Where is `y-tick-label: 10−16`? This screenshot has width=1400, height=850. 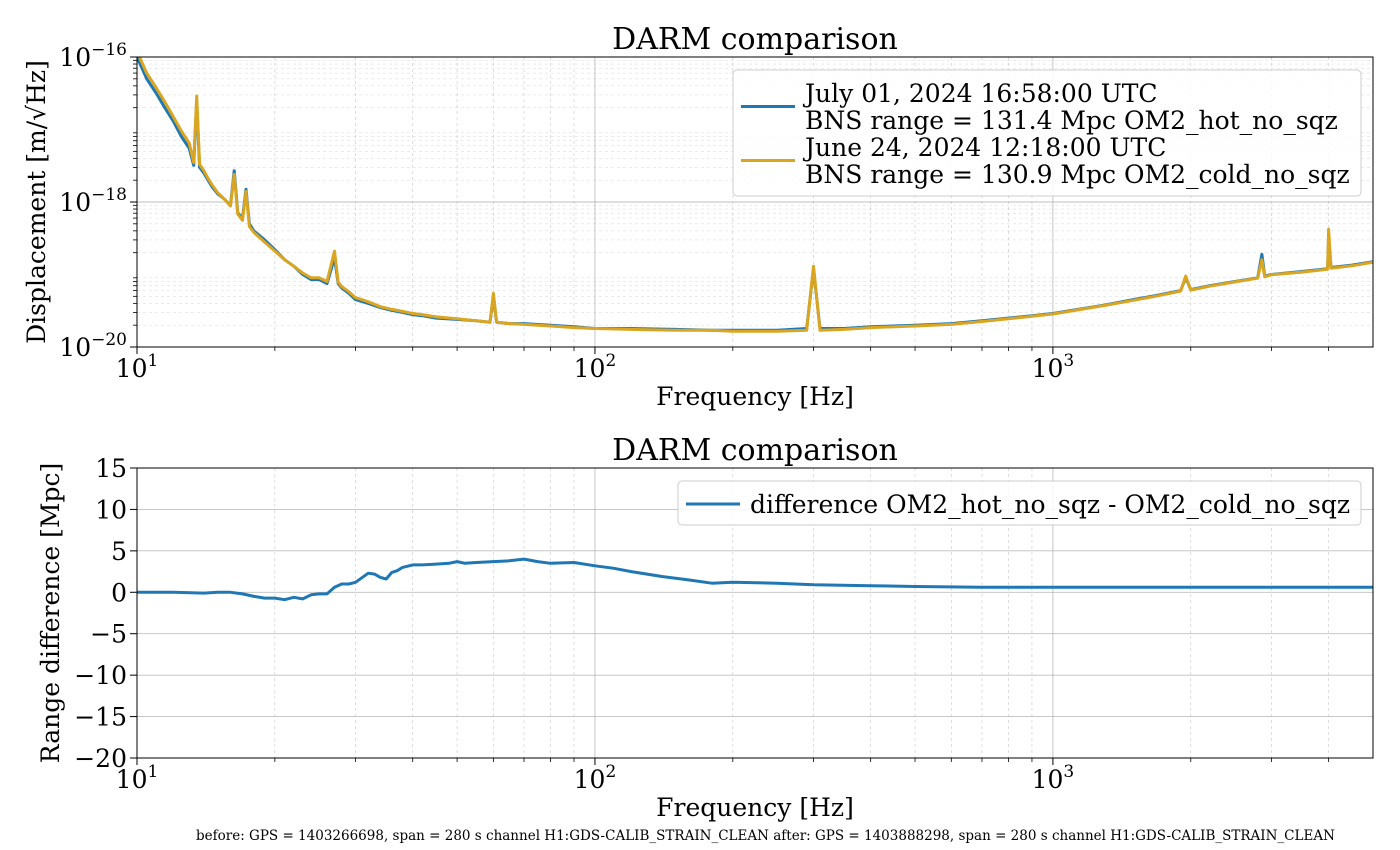
y-tick-label: 10−16 is located at coordinates (93, 56).